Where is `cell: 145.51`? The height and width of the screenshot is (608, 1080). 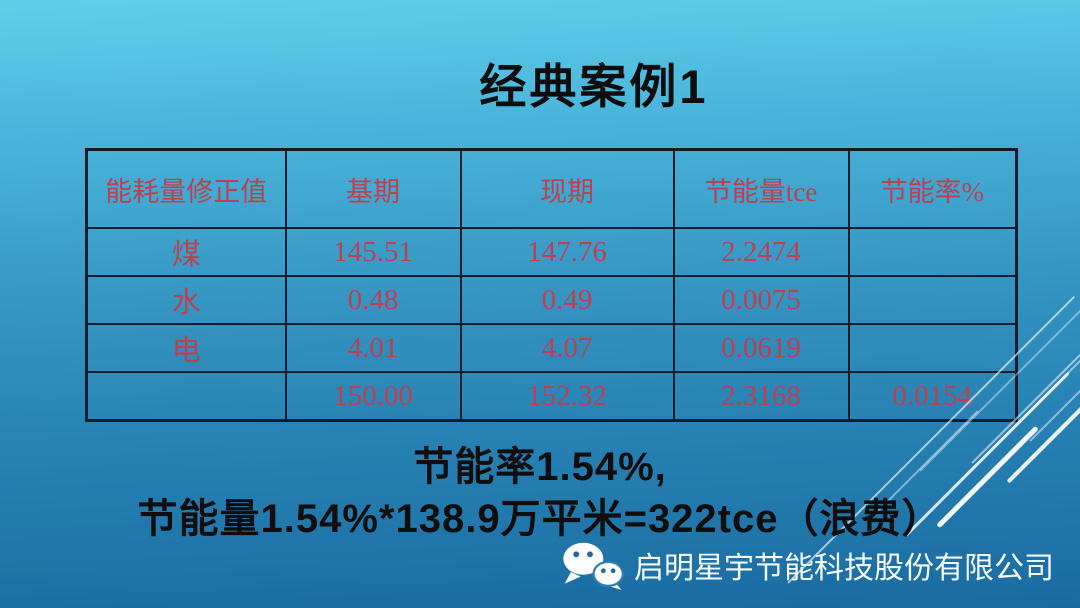
cell: 145.51 is located at coordinates (373, 252).